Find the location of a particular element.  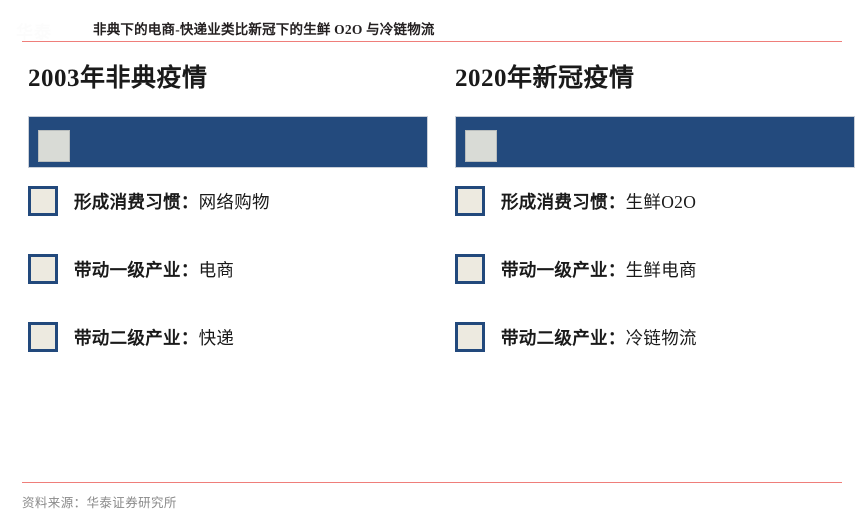

list-item-value: 生鲜O2O is located at coordinates (661, 201).